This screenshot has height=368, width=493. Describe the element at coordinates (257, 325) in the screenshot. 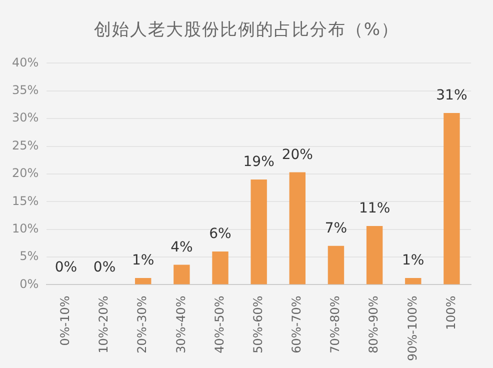

I see `x-tick-label: 50%-60%` at that location.